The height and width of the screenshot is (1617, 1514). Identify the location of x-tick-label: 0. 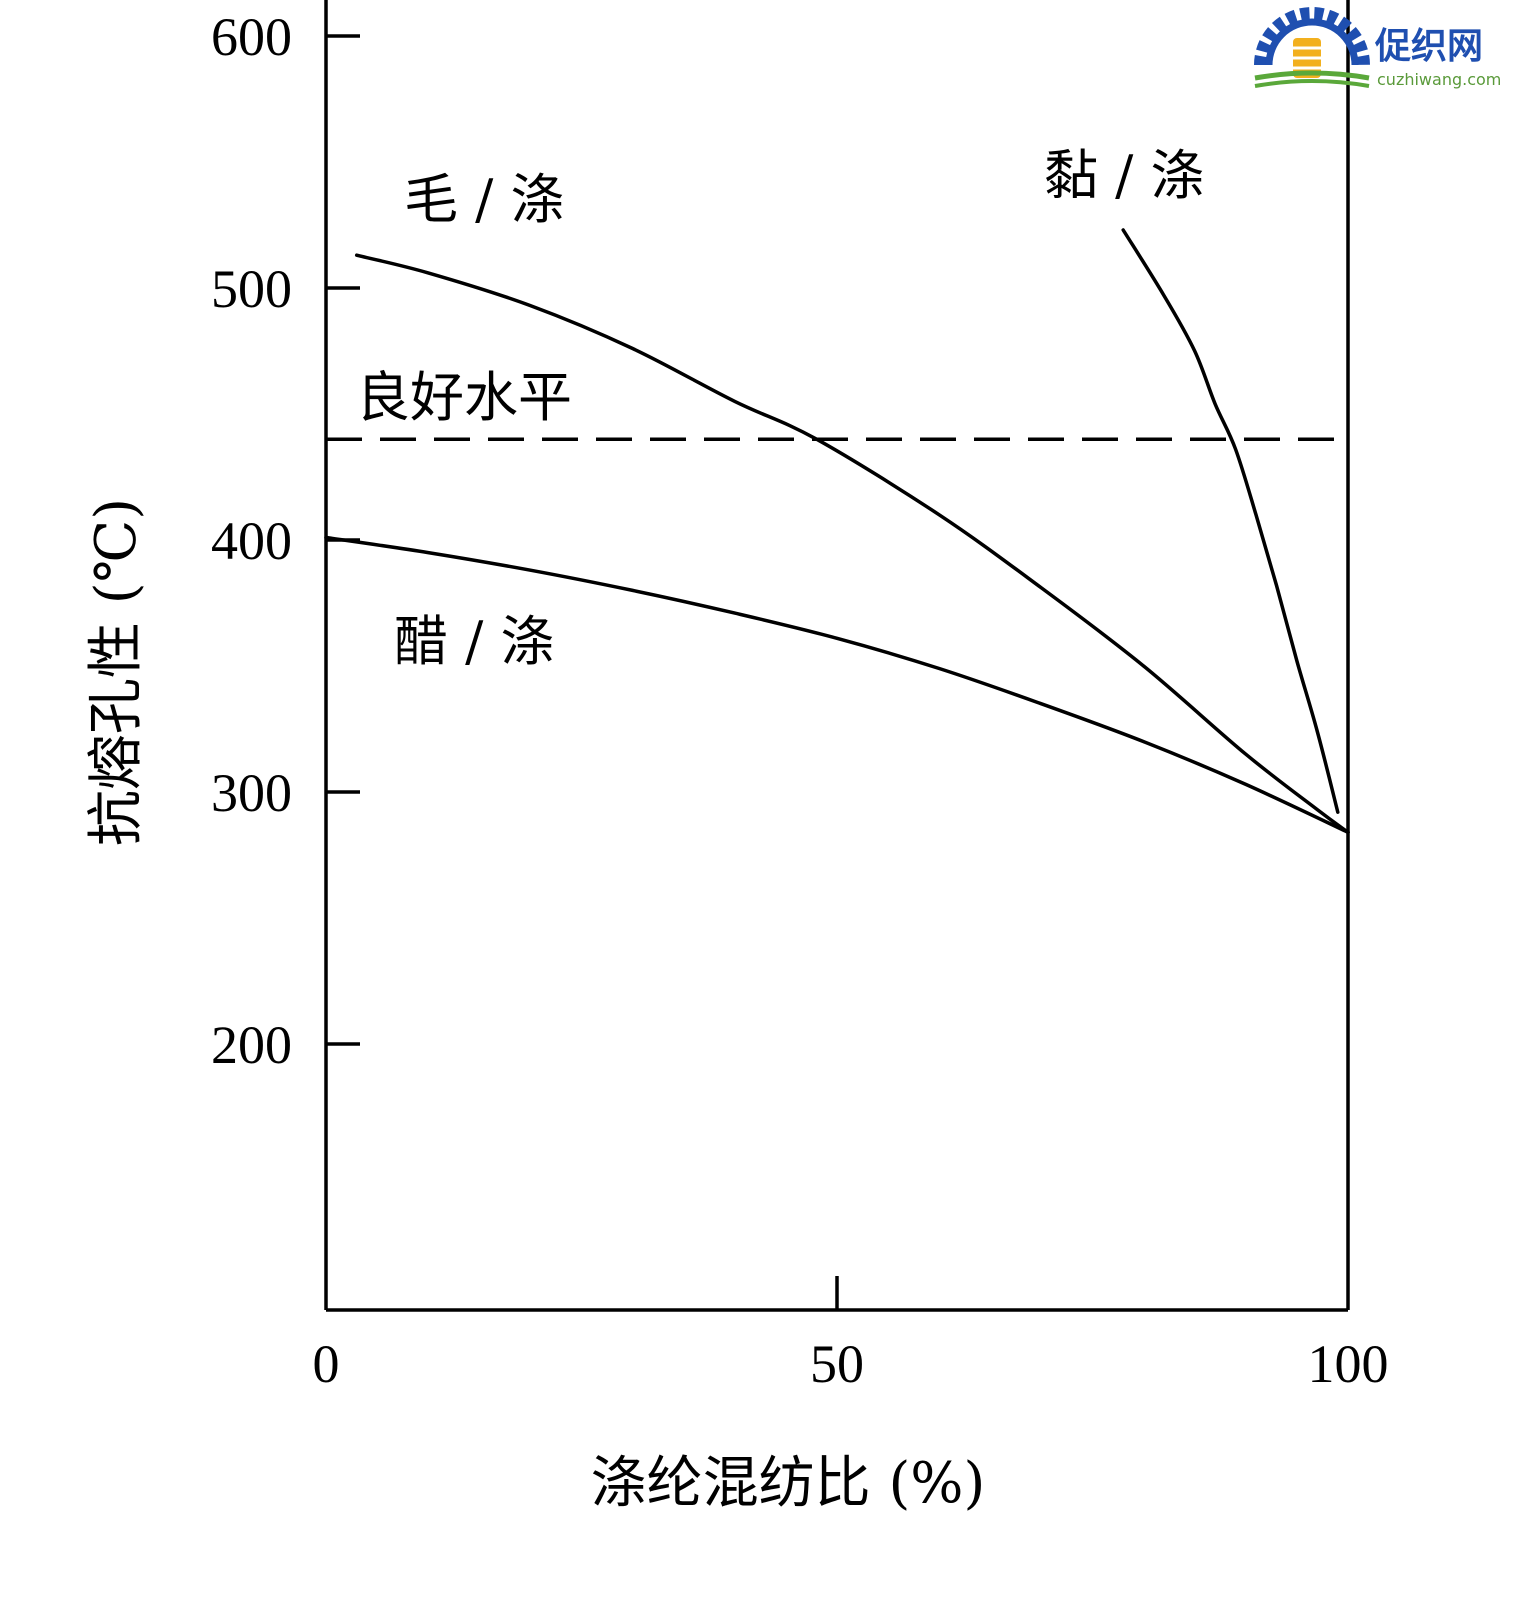
(326, 1364).